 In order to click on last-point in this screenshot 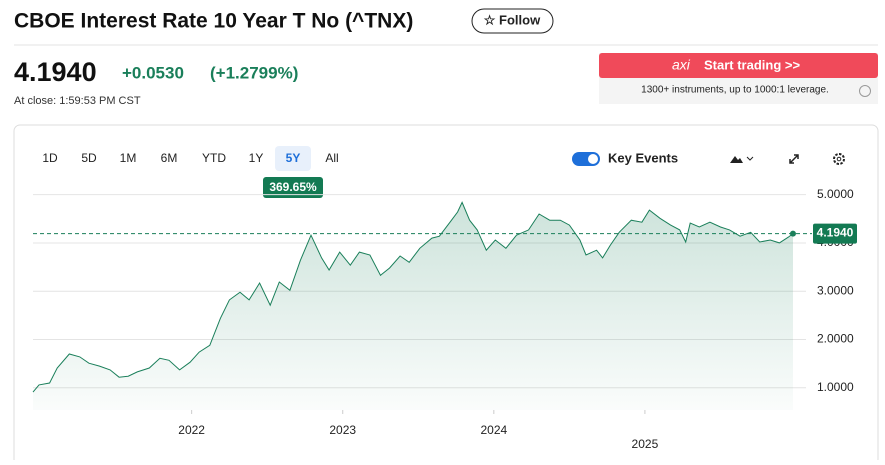, I will do `click(792, 233)`.